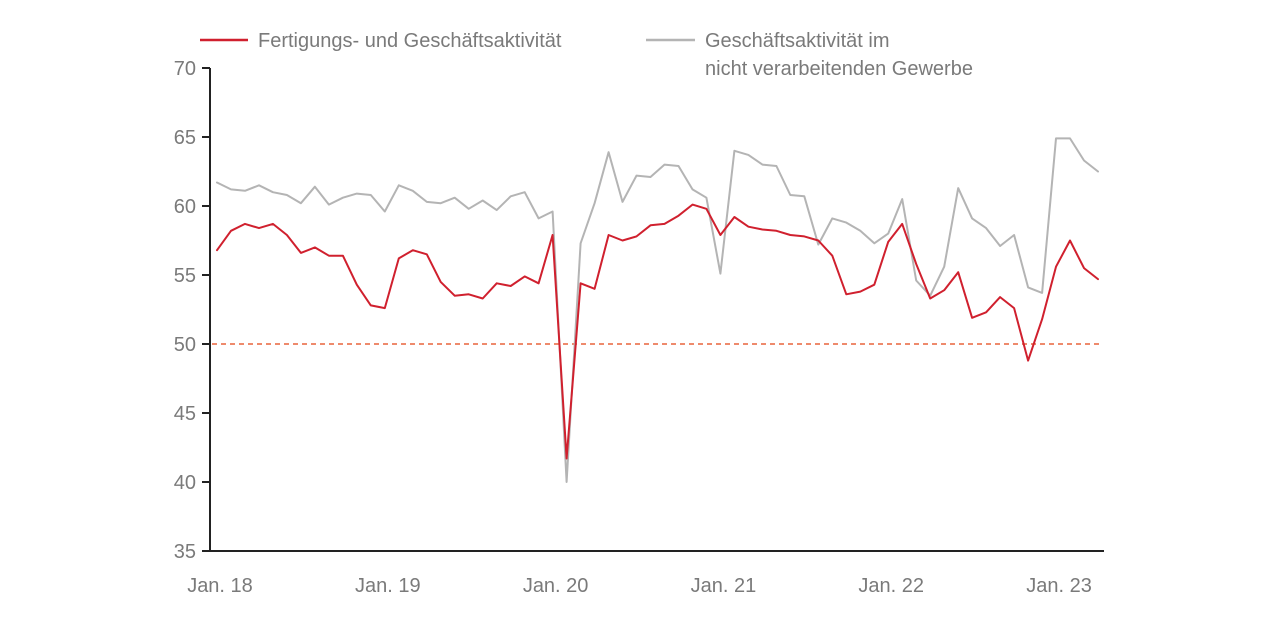 The width and height of the screenshot is (1280, 622). I want to click on legend-label-series-1-line-2: nicht verarbeitenden Gewerbe, so click(839, 69).